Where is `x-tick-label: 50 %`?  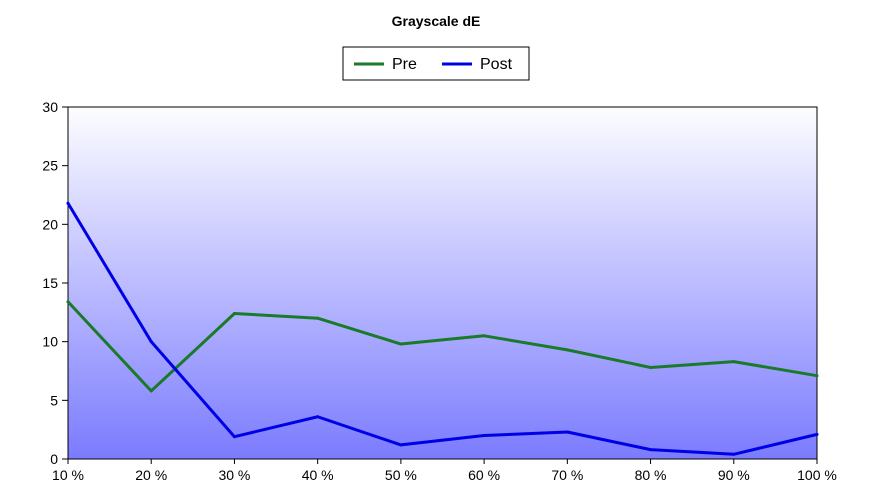
x-tick-label: 50 % is located at coordinates (401, 475).